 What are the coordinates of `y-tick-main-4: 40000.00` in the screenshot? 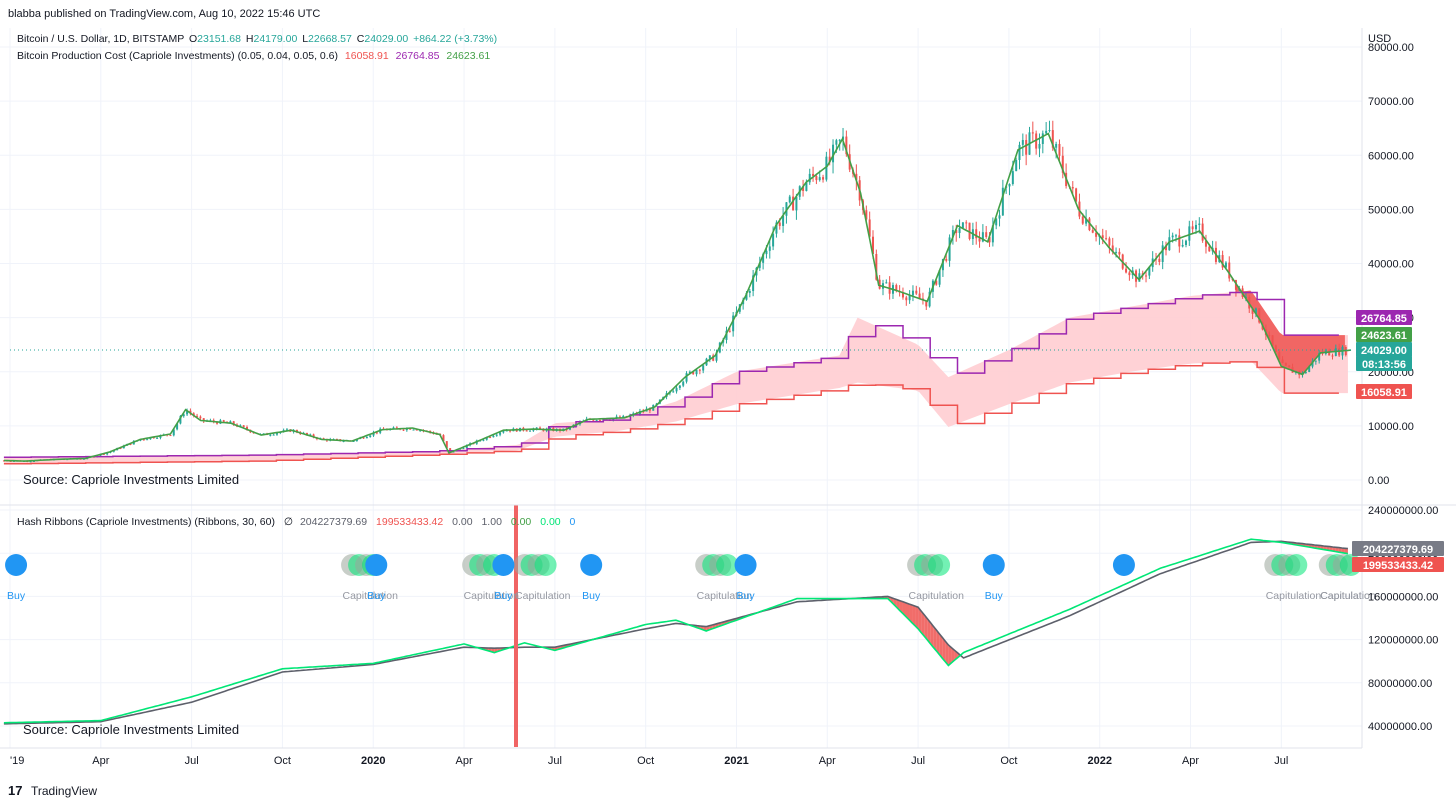 It's located at (1391, 265).